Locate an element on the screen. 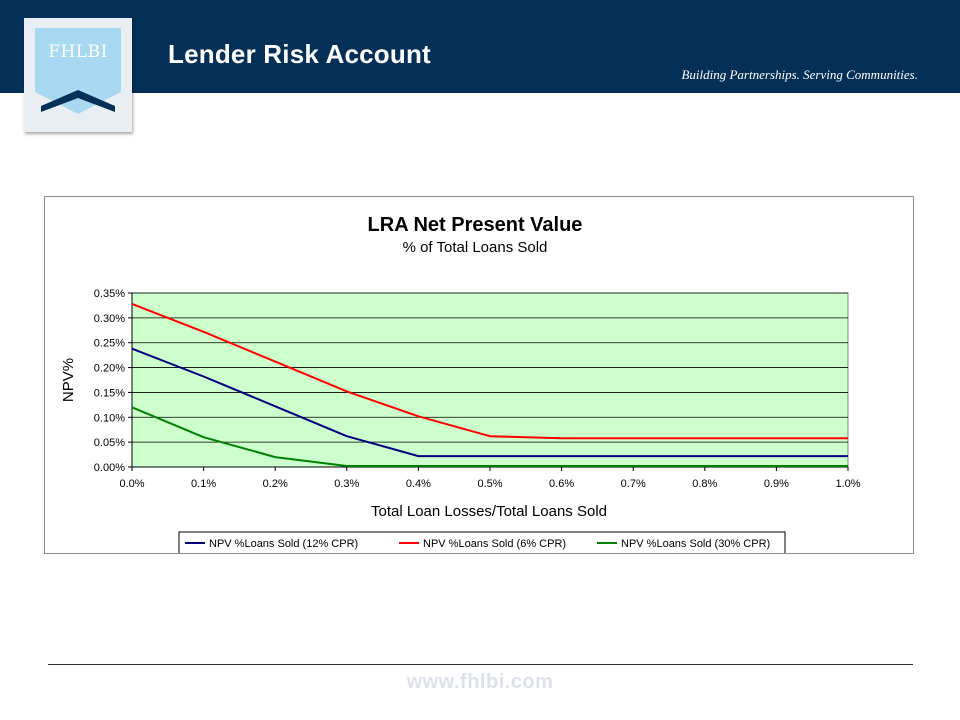 Image resolution: width=960 pixels, height=720 pixels. y-tick-label: 0.20% is located at coordinates (109, 369).